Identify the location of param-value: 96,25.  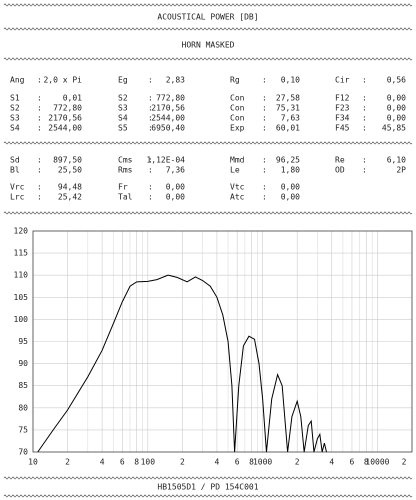
(288, 160).